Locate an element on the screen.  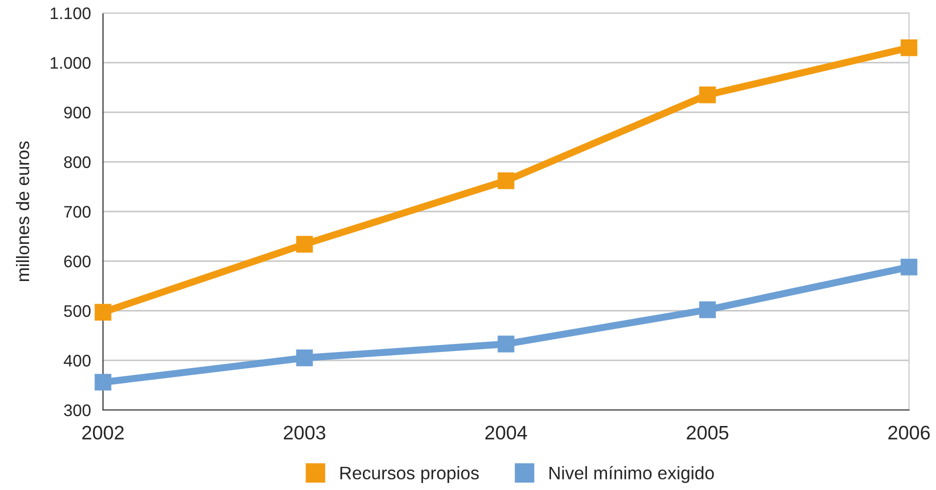
x-tick-label: 2003 is located at coordinates (305, 433).